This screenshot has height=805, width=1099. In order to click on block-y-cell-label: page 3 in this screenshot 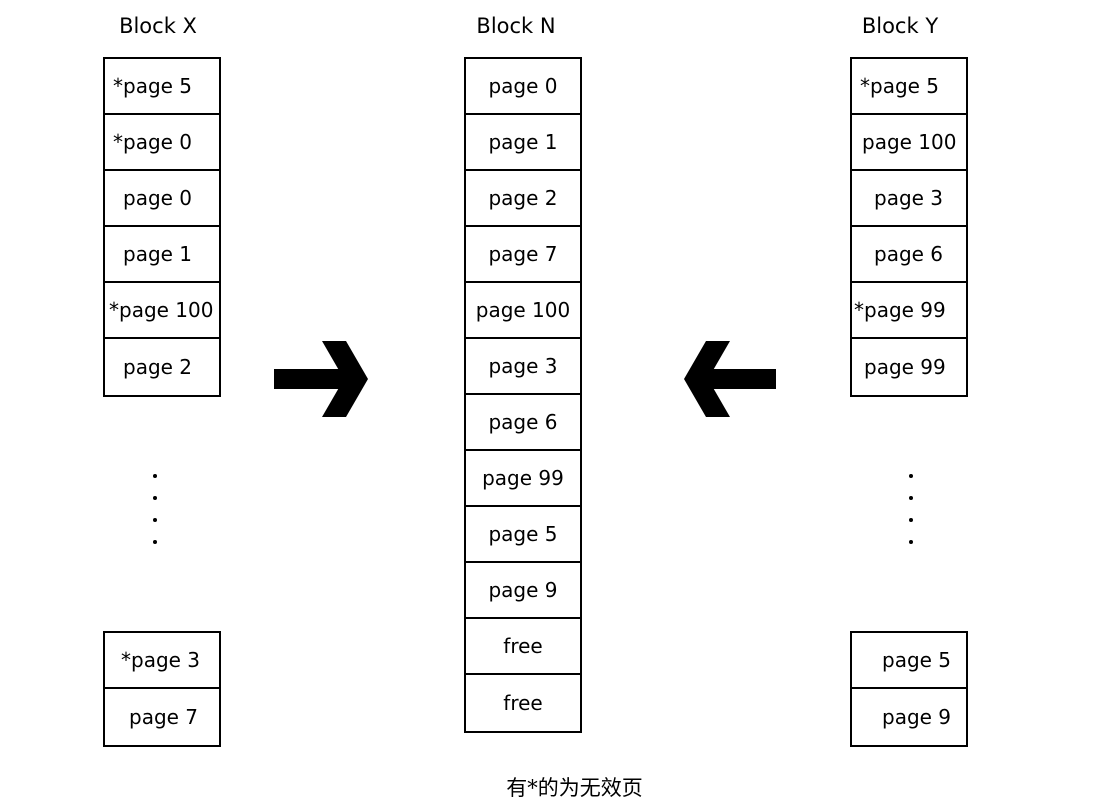, I will do `click(909, 198)`.